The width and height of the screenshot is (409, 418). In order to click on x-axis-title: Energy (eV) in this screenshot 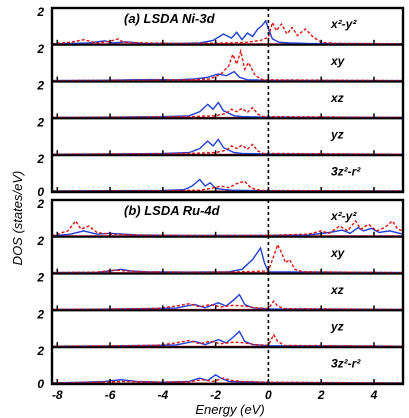, I will do `click(229, 409)`.